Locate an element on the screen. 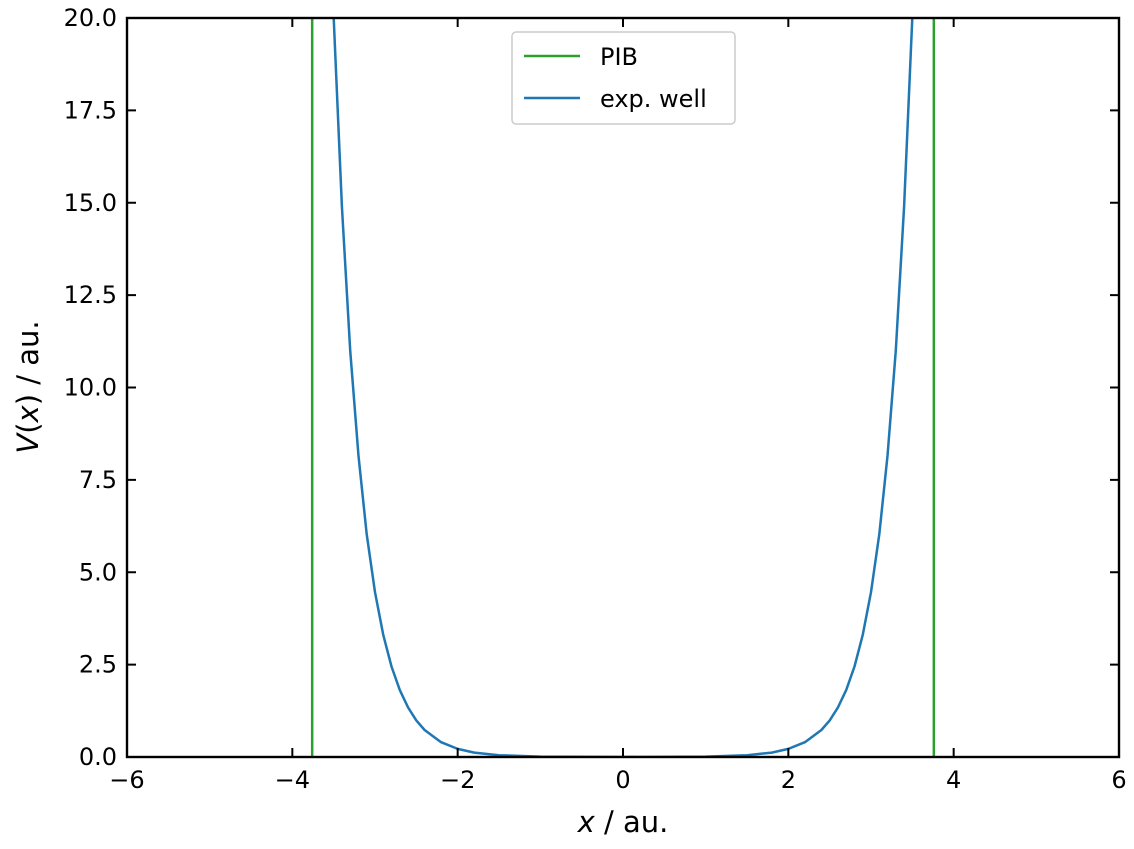 The image size is (1134, 849). x-tick-label: 6 is located at coordinates (1118, 780).